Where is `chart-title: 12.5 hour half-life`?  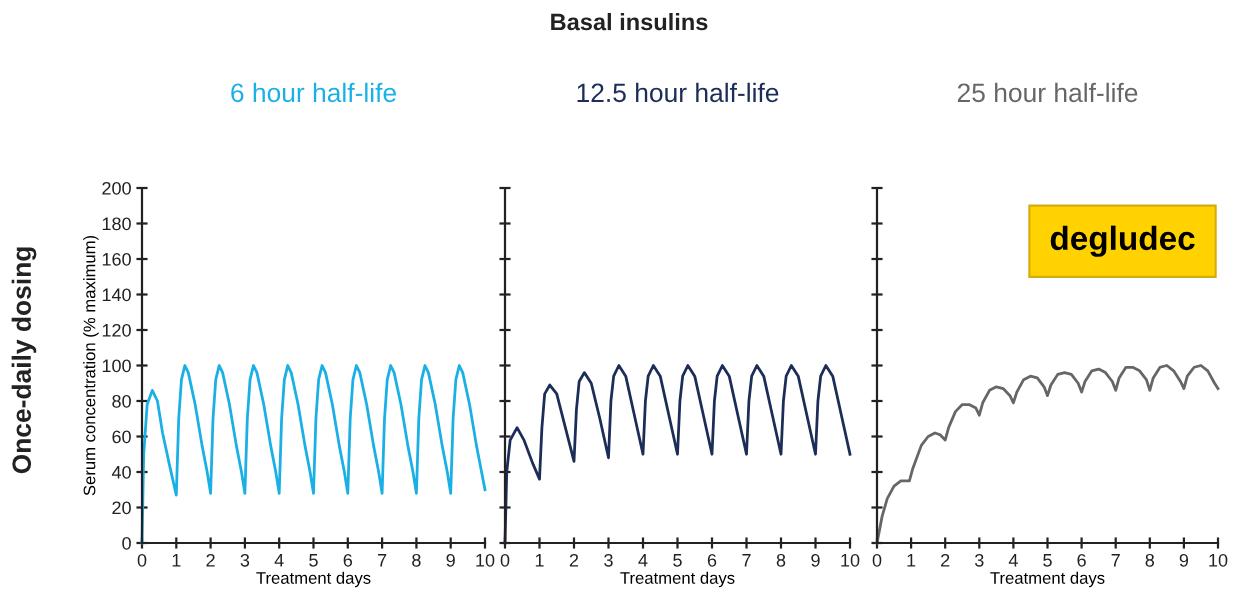
chart-title: 12.5 hour half-life is located at coordinates (678, 92).